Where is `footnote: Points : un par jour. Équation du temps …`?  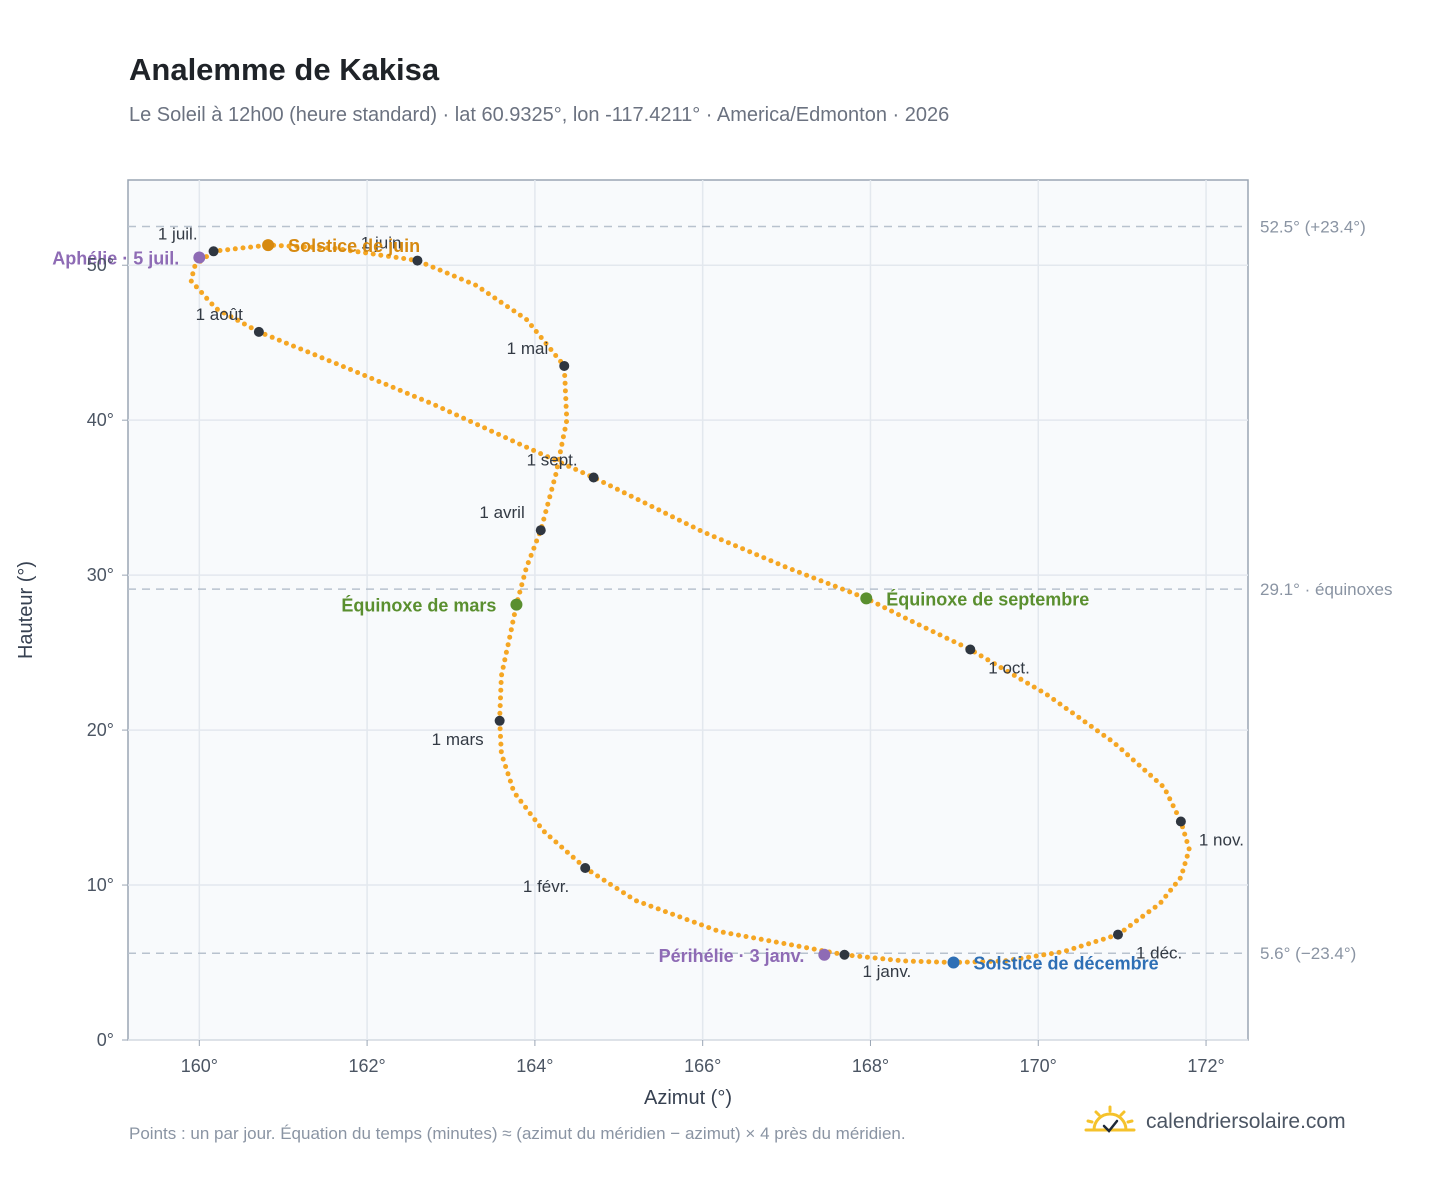 footnote: Points : un par jour. Équation du temps … is located at coordinates (517, 1133).